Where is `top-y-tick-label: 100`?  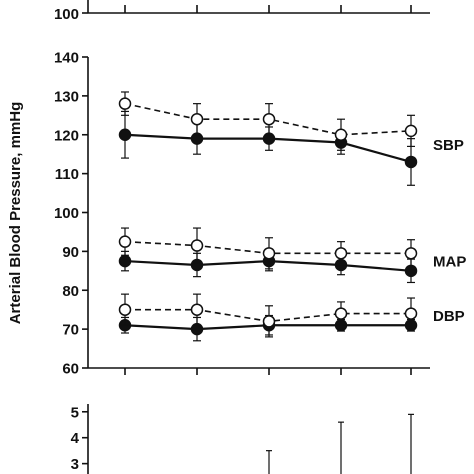
top-y-tick-label: 100 is located at coordinates (66, 14).